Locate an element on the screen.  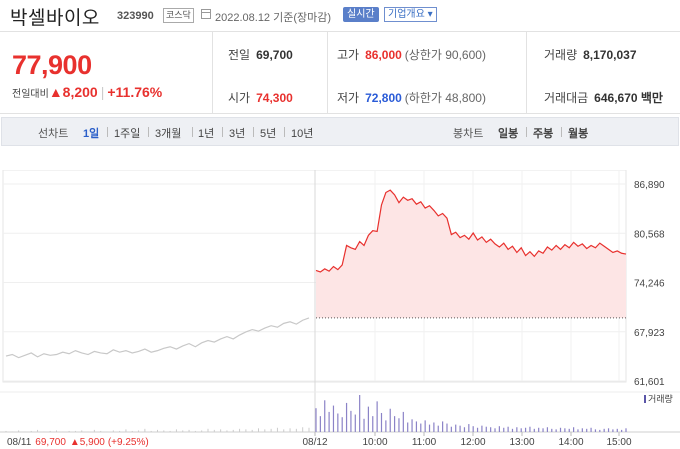
today-fill is located at coordinates (471, 254).